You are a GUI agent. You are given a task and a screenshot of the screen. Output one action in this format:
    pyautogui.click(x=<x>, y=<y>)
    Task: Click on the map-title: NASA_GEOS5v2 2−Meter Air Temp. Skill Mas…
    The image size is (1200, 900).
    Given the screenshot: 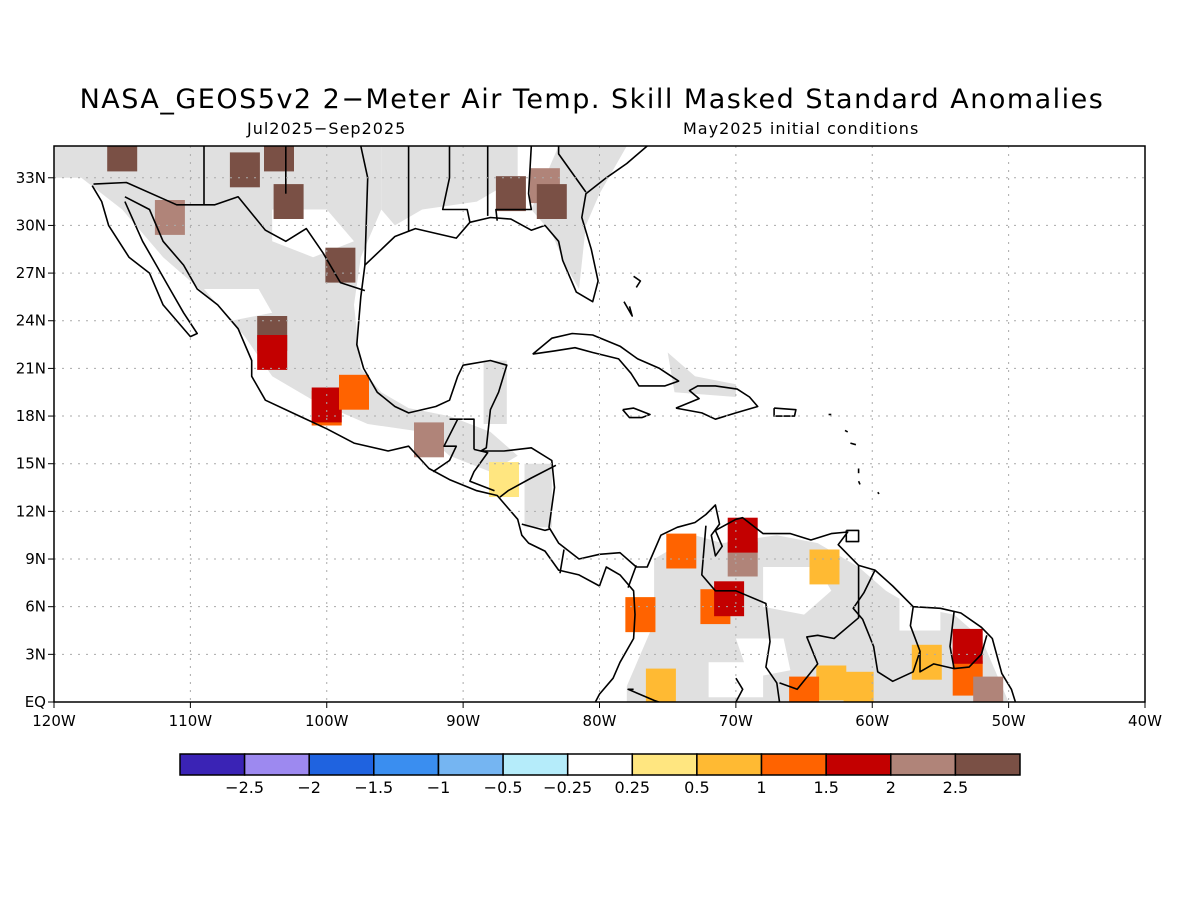 What is the action you would take?
    pyautogui.click(x=592, y=99)
    